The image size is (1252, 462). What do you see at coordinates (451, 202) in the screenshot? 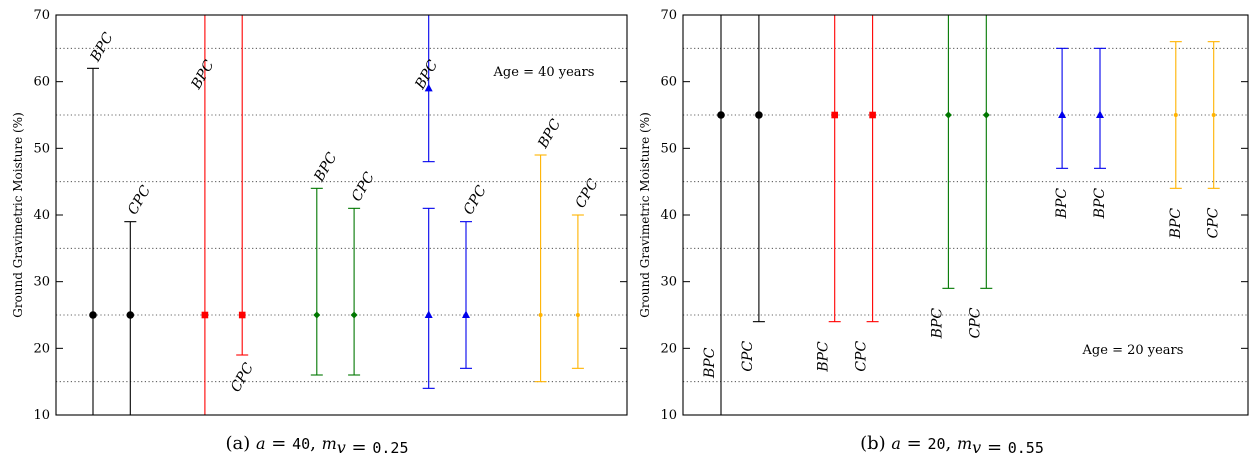
I see `series-4: BPC CPC` at bounding box center [451, 202].